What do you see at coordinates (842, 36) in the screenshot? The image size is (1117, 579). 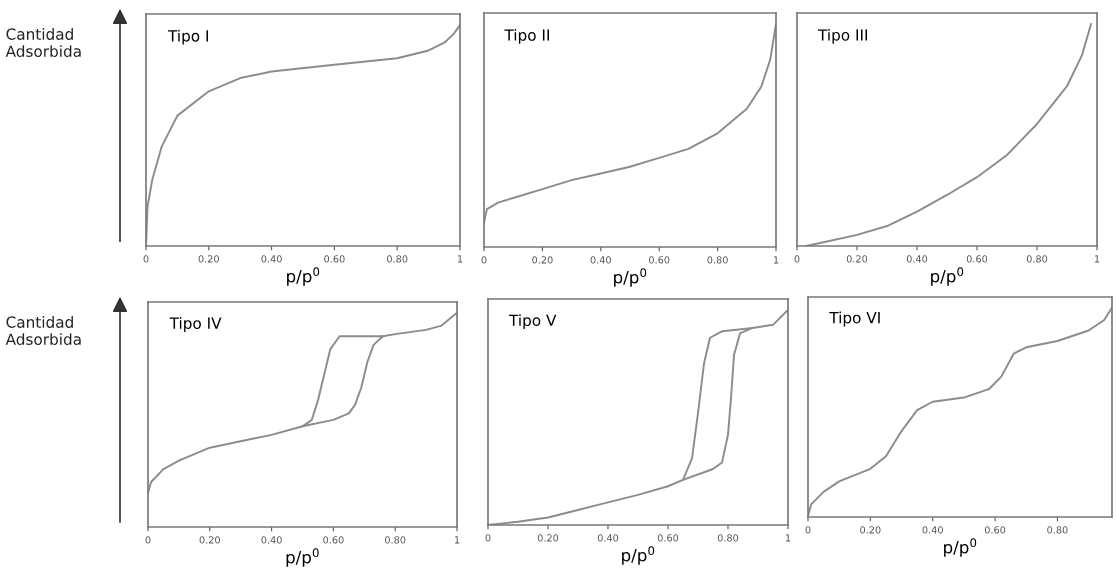 I see `chart-title: Tipo III` at bounding box center [842, 36].